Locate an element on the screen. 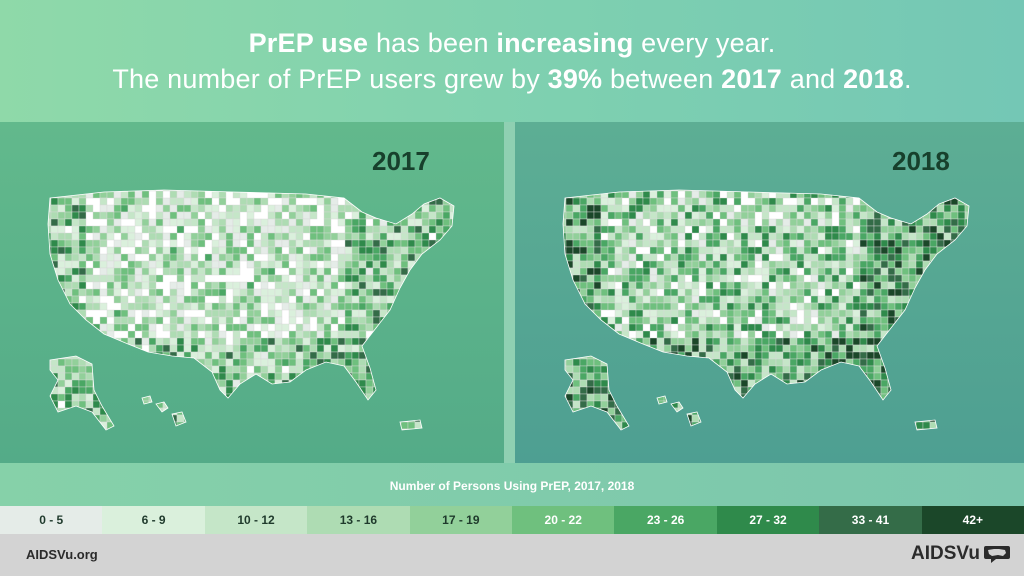  headline-segment: 2017 is located at coordinates (752, 79).